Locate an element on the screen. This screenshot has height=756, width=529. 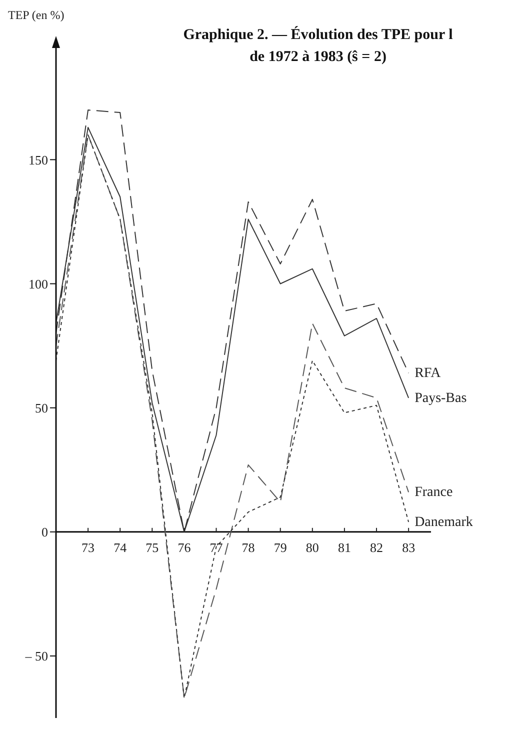
x-tick-label: 74 is located at coordinates (121, 547).